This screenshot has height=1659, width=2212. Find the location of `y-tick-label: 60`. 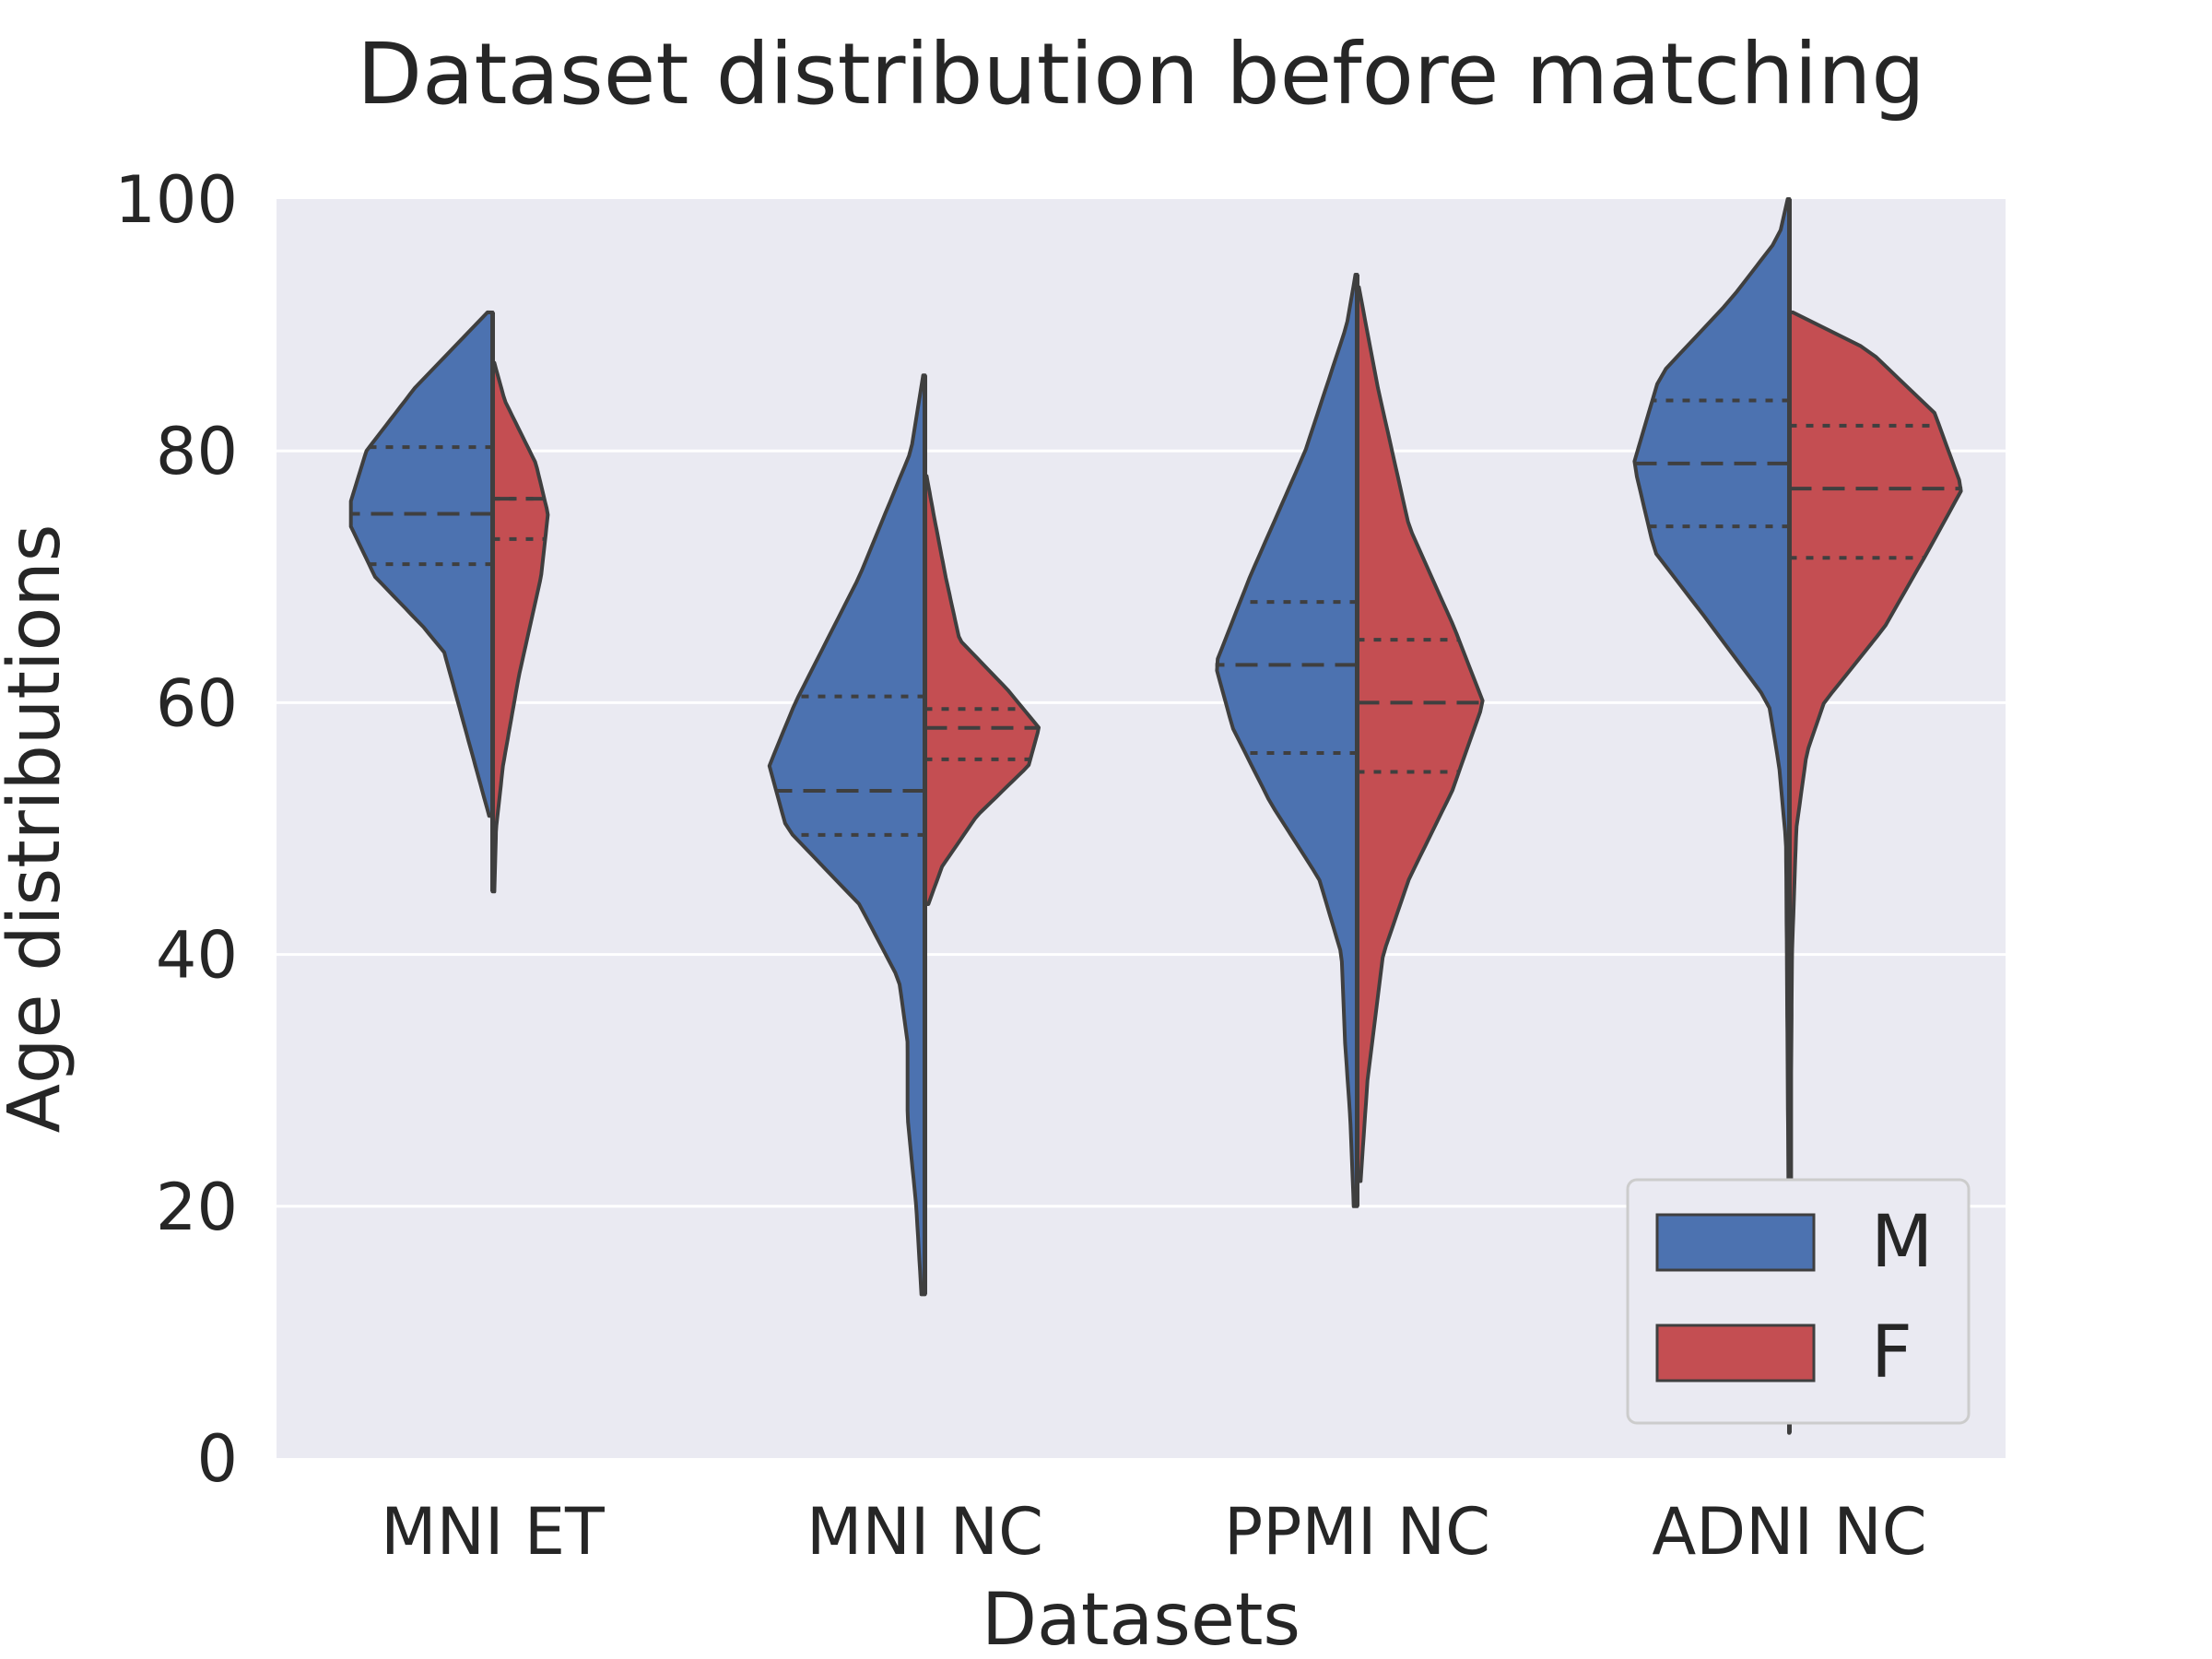

y-tick-label: 60 is located at coordinates (197, 703).